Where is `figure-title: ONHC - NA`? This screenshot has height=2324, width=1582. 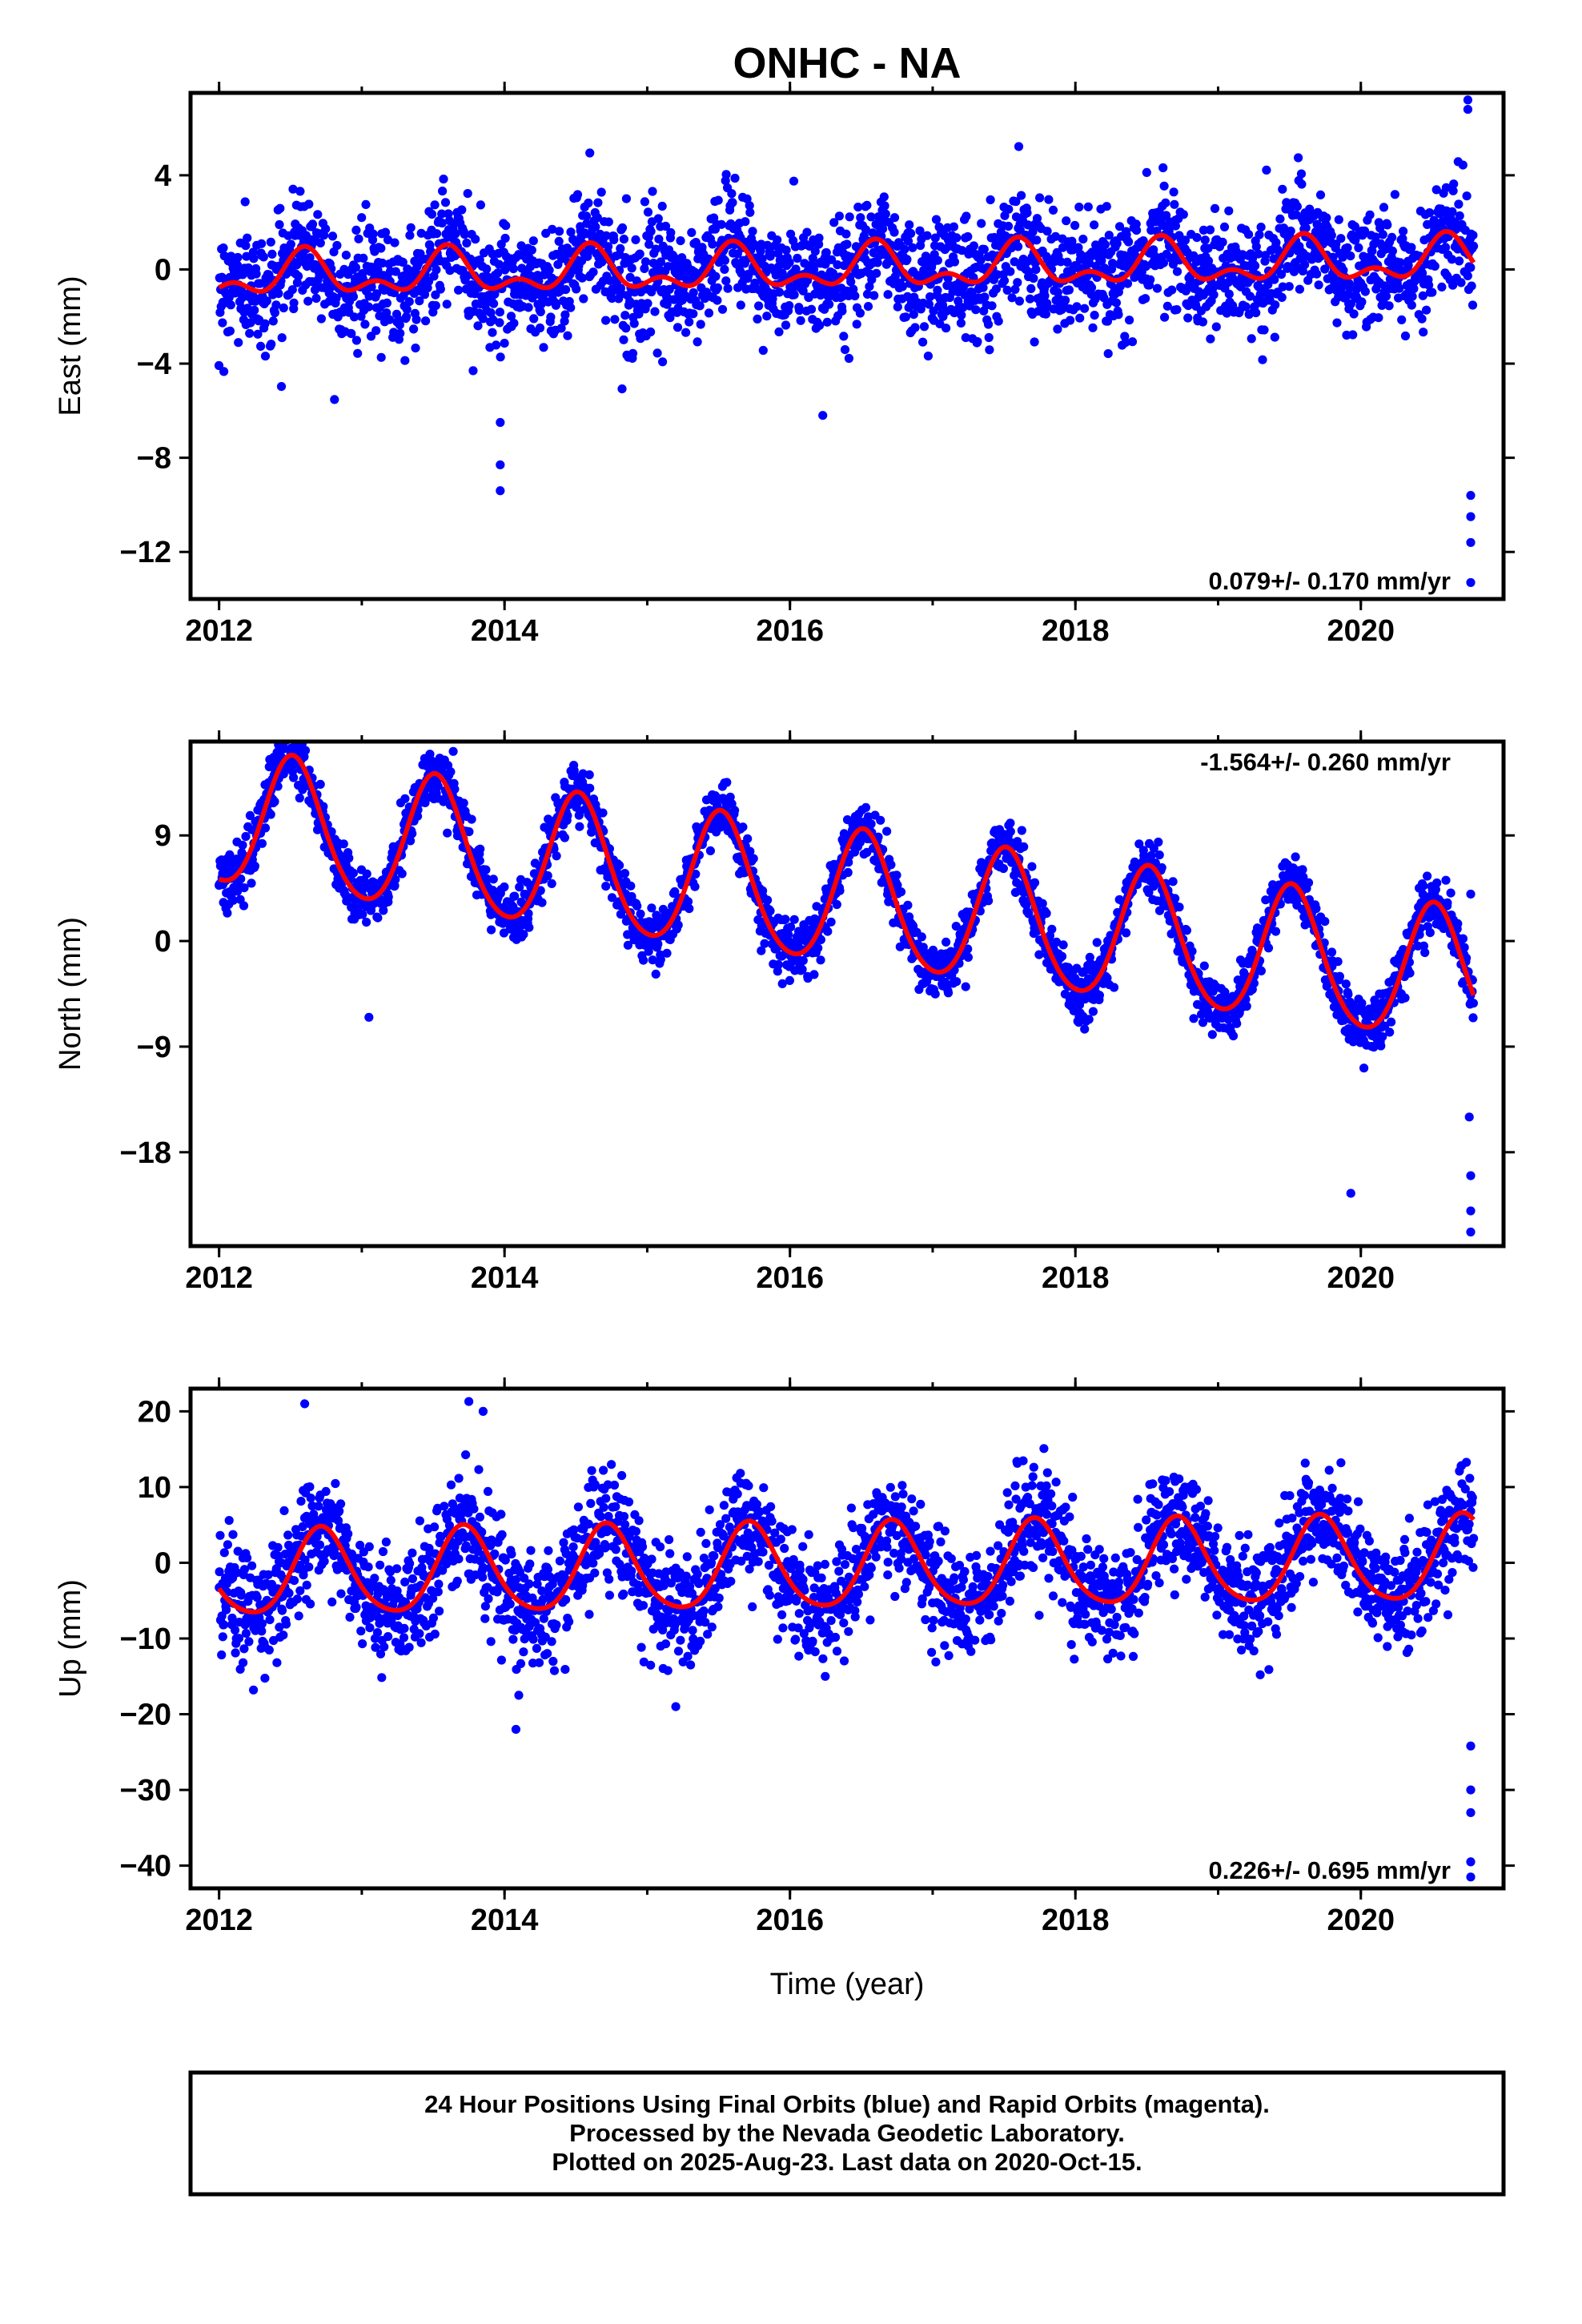 figure-title: ONHC - NA is located at coordinates (847, 63).